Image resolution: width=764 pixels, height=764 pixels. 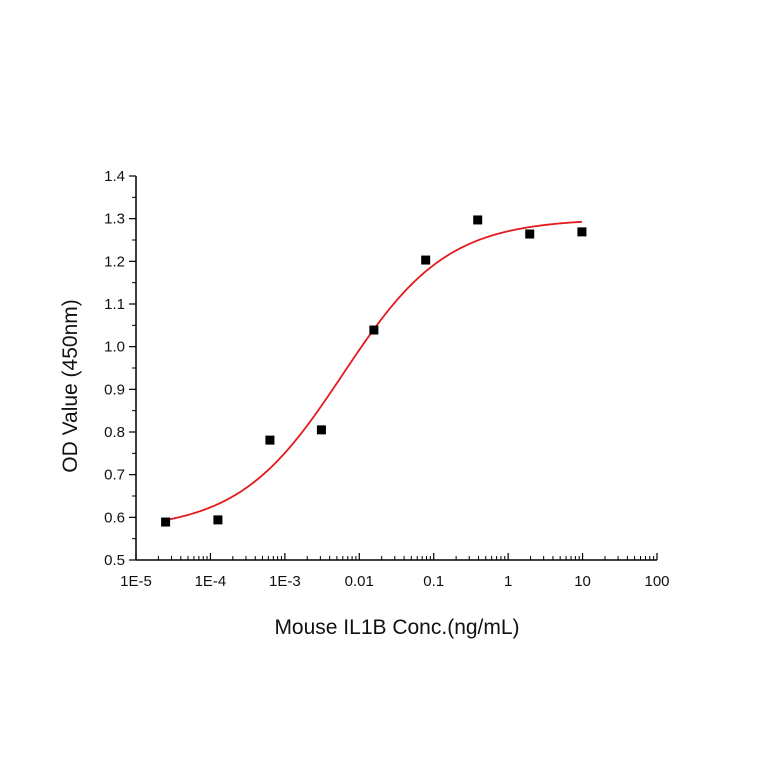 What do you see at coordinates (395, 571) in the screenshot?
I see `x-axis-ticks: 1E-5 1E-4 1E-3 0.01 0.1 1 10 100` at bounding box center [395, 571].